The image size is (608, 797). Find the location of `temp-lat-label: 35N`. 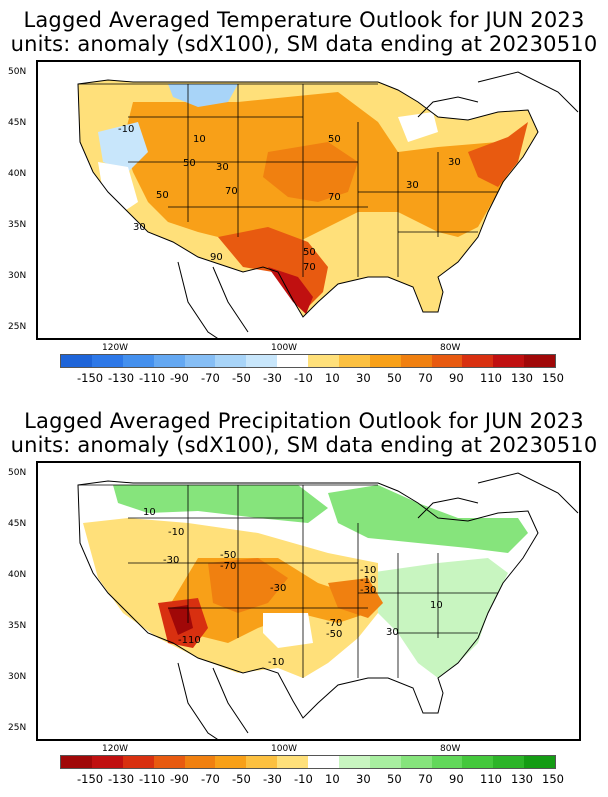

temp-lat-label: 35N is located at coordinates (17, 225).